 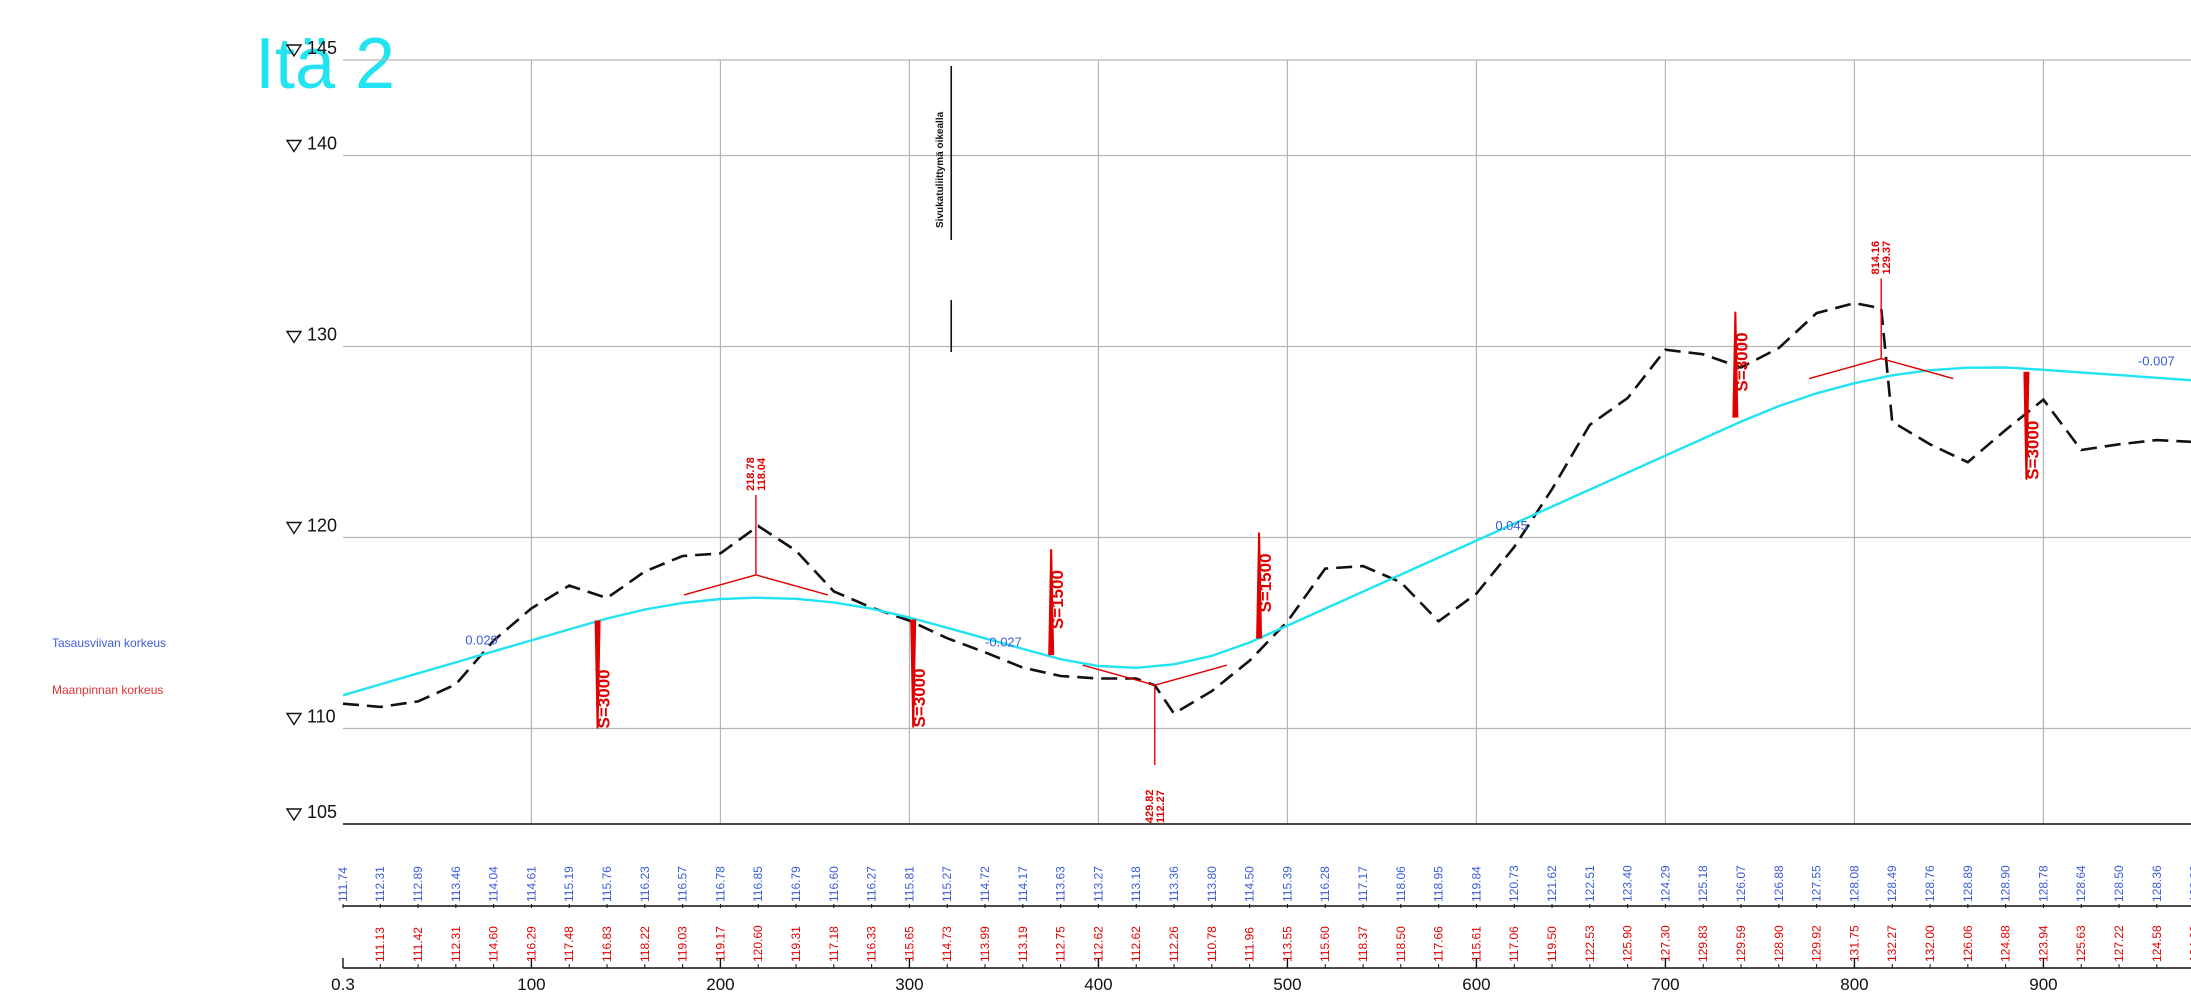 What do you see at coordinates (720, 884) in the screenshot?
I see `design-elevation-value: 116.78` at bounding box center [720, 884].